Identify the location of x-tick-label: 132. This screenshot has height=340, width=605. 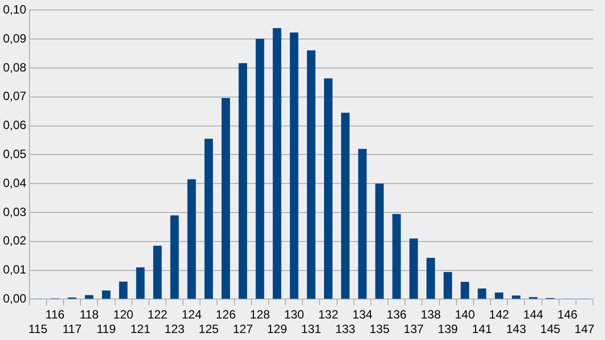
(328, 315).